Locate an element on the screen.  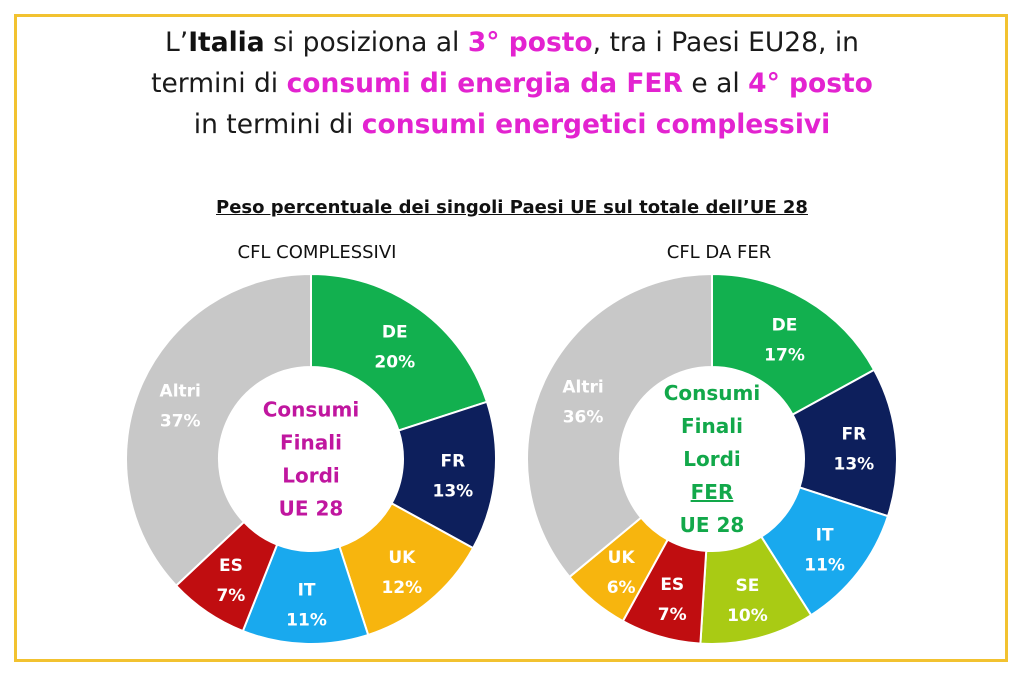
chart-title-fer: CFL DA FER is located at coordinates (719, 252).